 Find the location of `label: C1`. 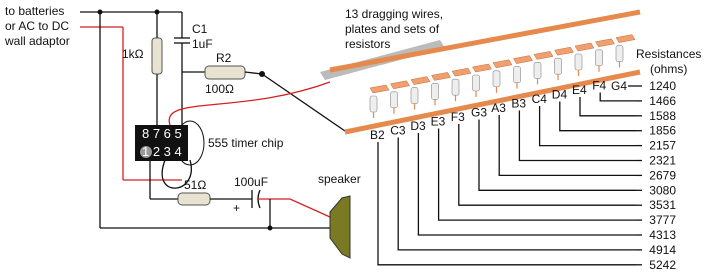

label: C1 is located at coordinates (200, 29).